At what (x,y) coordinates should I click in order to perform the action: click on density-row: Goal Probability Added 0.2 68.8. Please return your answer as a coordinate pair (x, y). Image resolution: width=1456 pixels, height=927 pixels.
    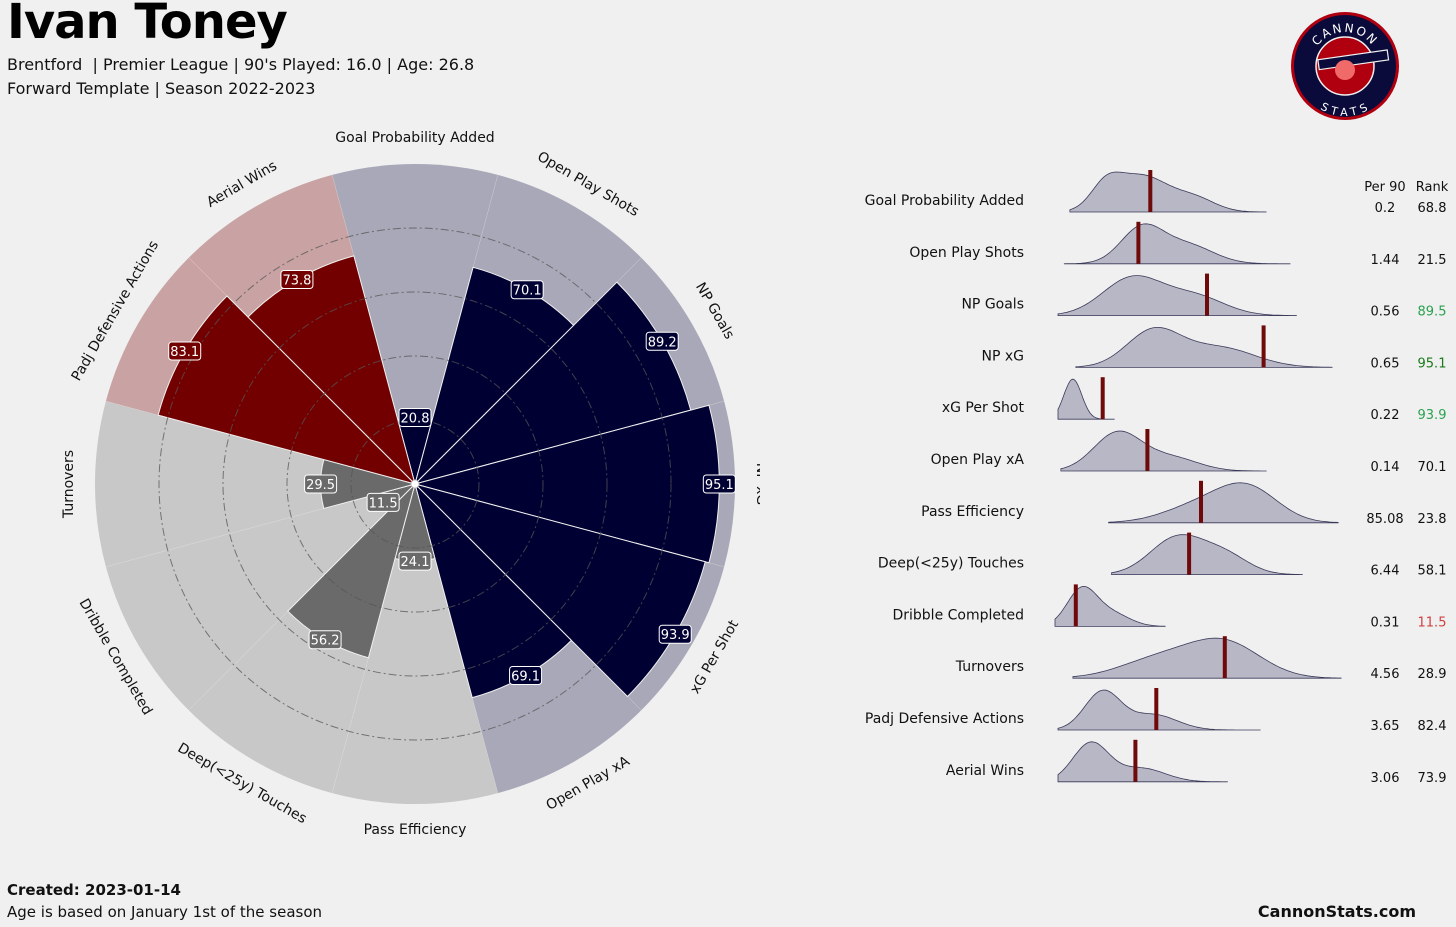
    Looking at the image, I should click on (1156, 193).